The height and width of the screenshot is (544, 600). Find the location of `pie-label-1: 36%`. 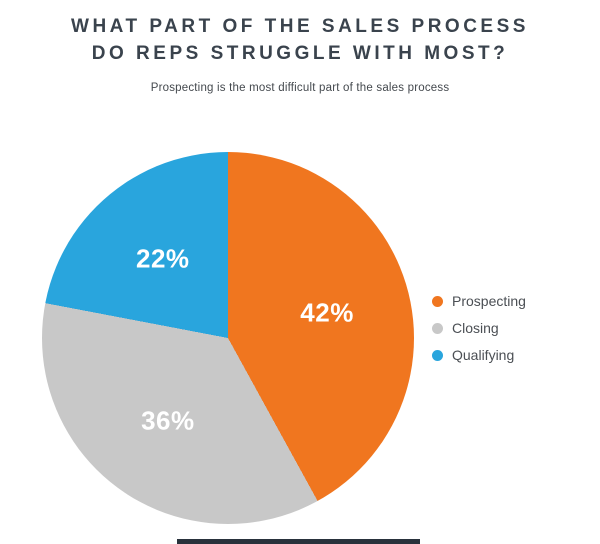

pie-label-1: 36% is located at coordinates (168, 420).